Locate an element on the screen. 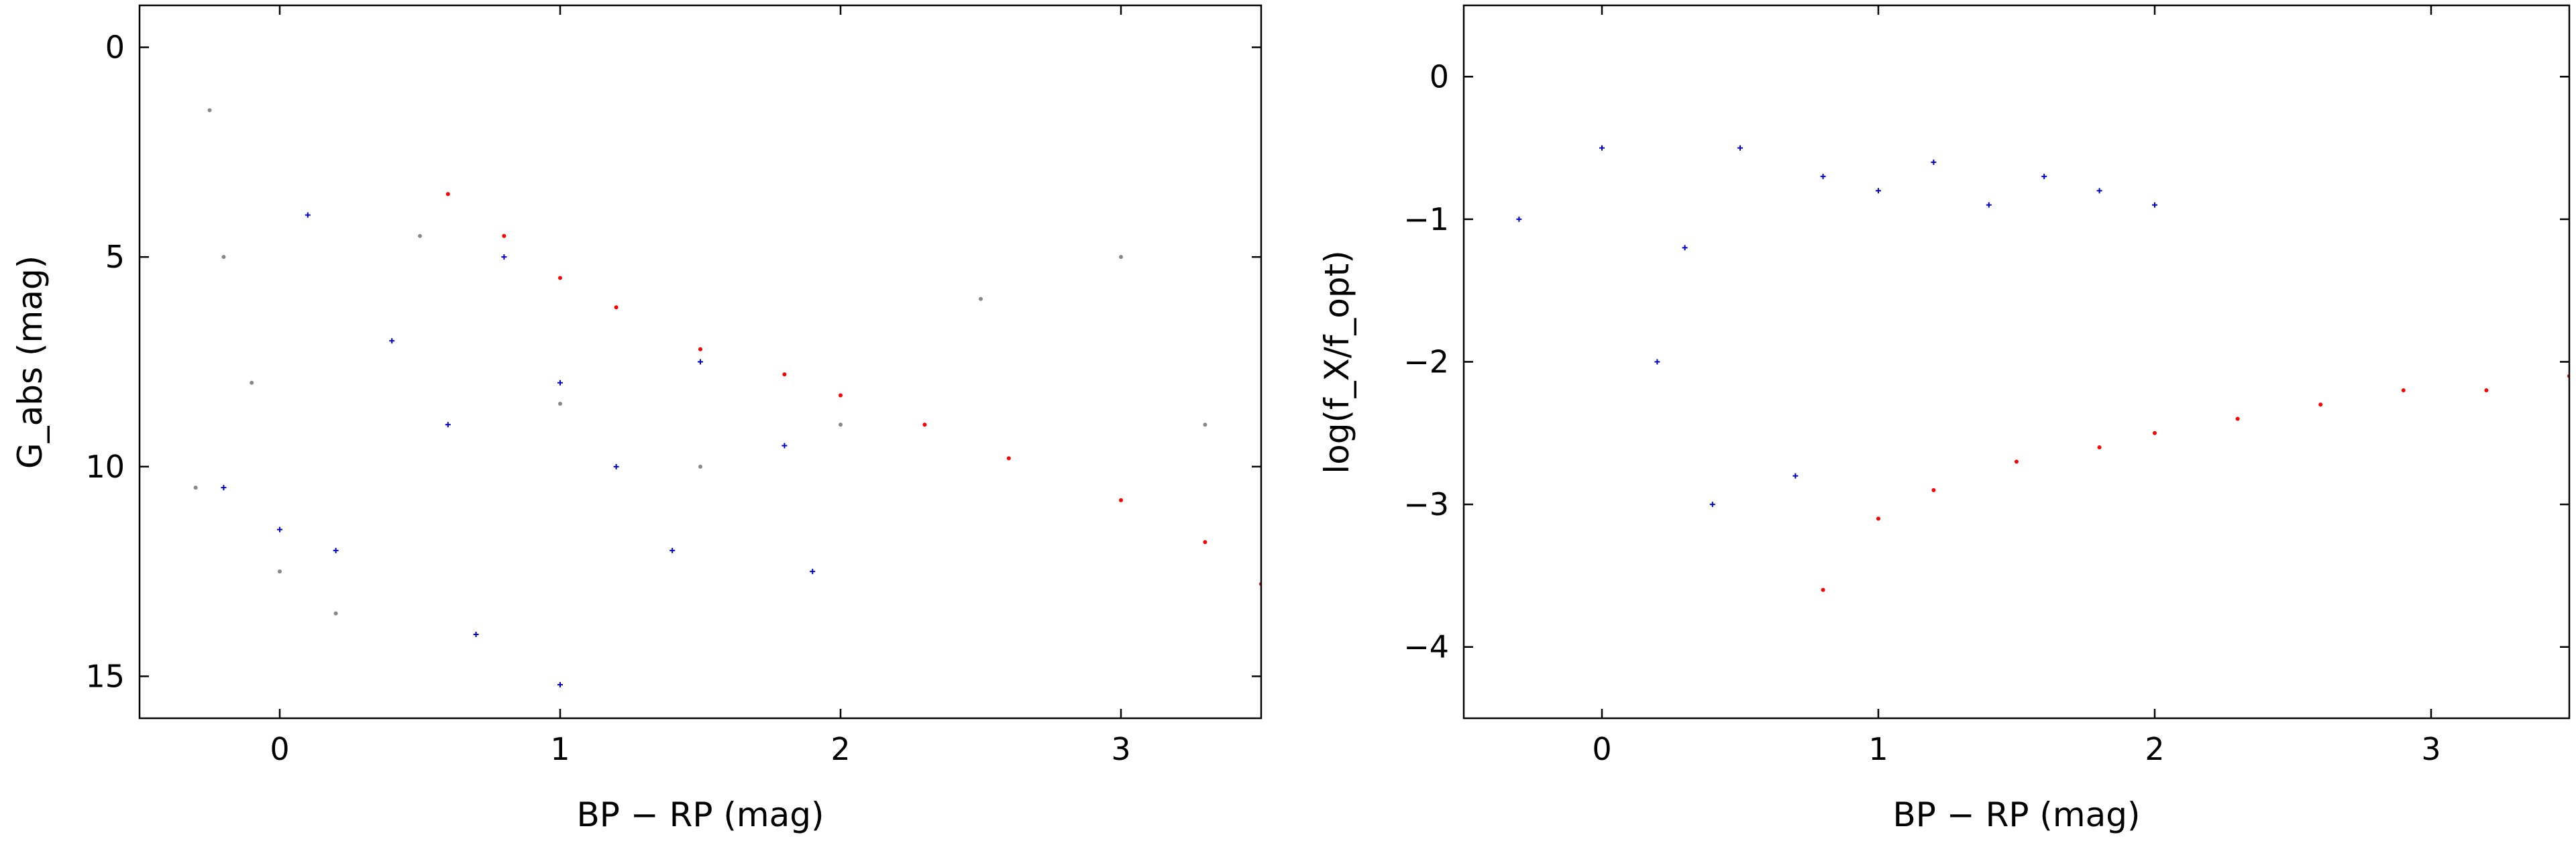  panel0-series2-point10 is located at coordinates (700, 362).